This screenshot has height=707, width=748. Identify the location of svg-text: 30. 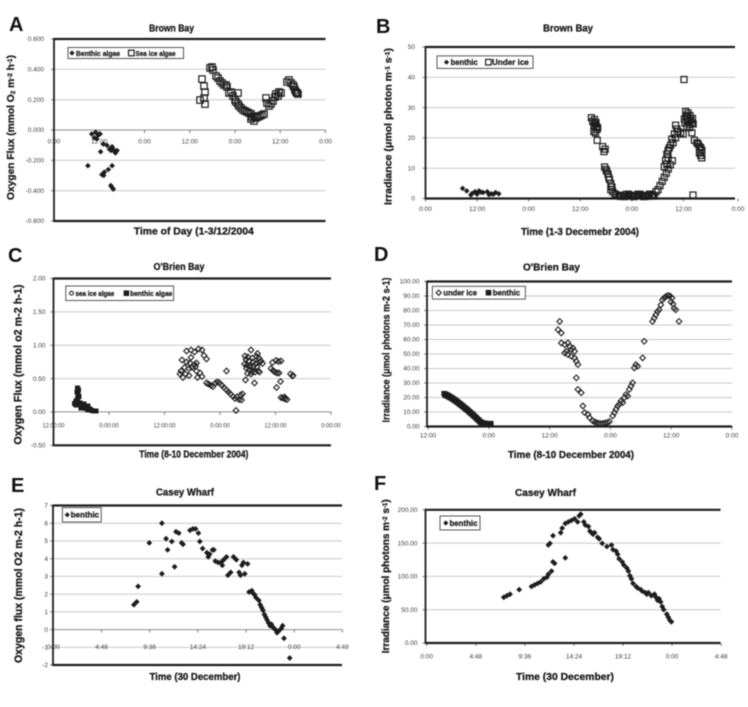
(412, 108).